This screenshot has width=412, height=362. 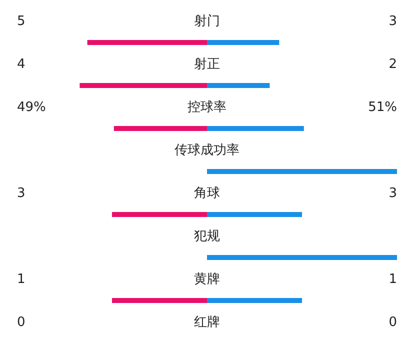 What do you see at coordinates (207, 279) in the screenshot?
I see `y-tick-label: 黄牌` at bounding box center [207, 279].